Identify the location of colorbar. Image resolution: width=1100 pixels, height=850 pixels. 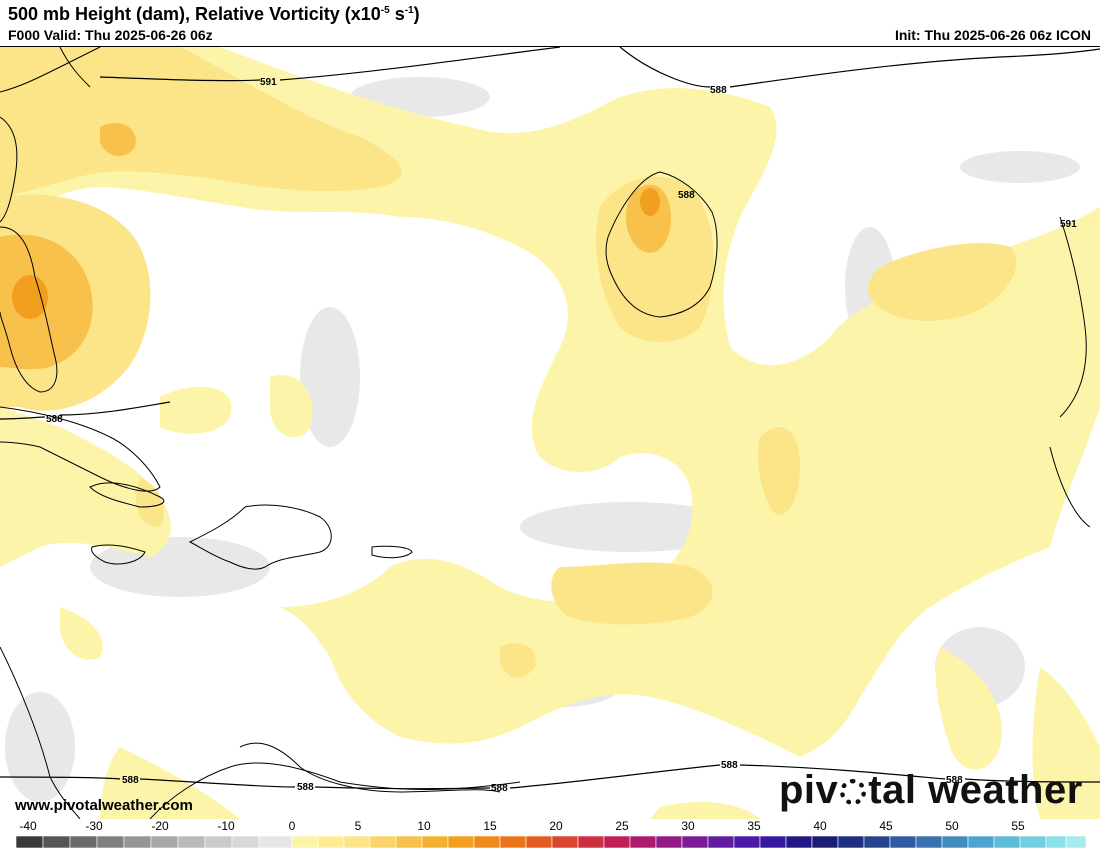
(551, 842).